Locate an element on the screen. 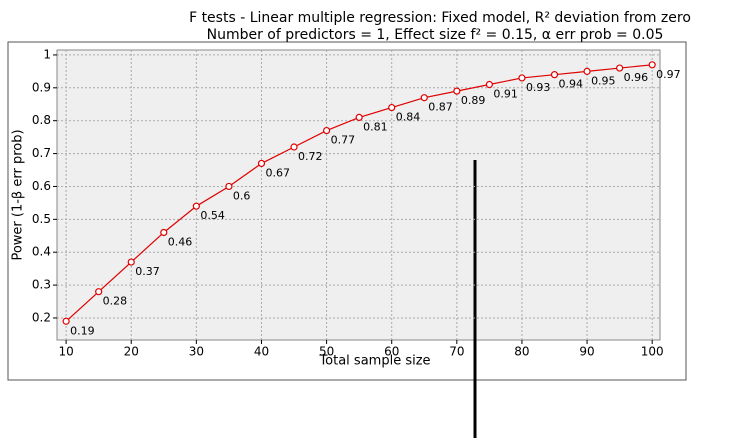  x-tick-label: 100 is located at coordinates (652, 352).